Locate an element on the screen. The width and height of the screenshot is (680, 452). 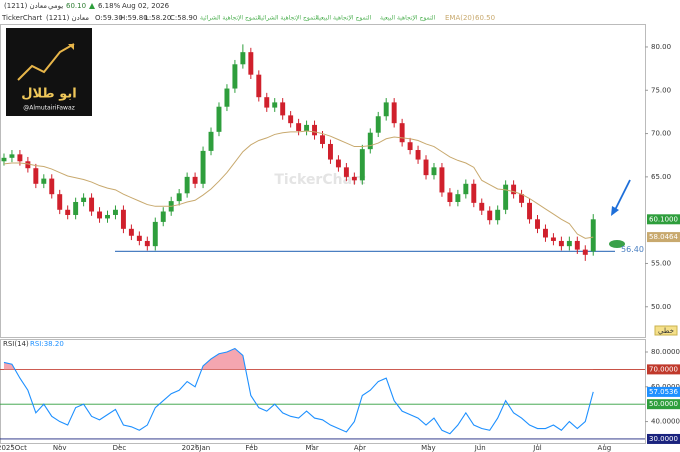
y-tick-label: 55.00 is located at coordinates (661, 263).